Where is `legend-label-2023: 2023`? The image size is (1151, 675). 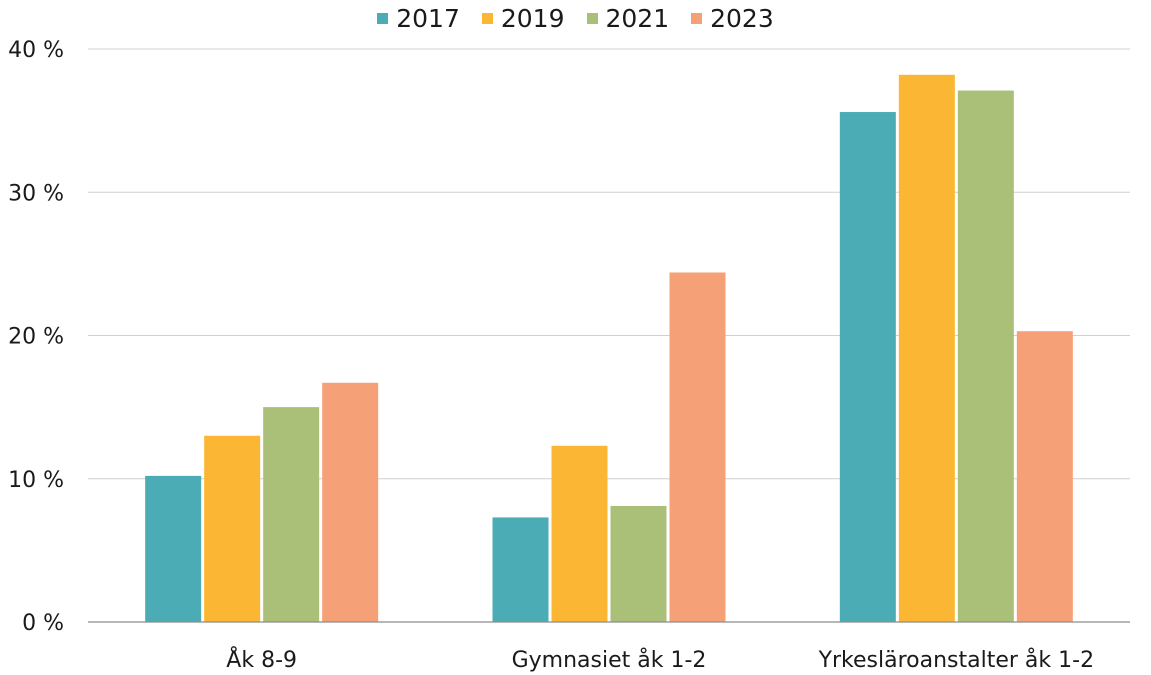 legend-label-2023: 2023 is located at coordinates (742, 18).